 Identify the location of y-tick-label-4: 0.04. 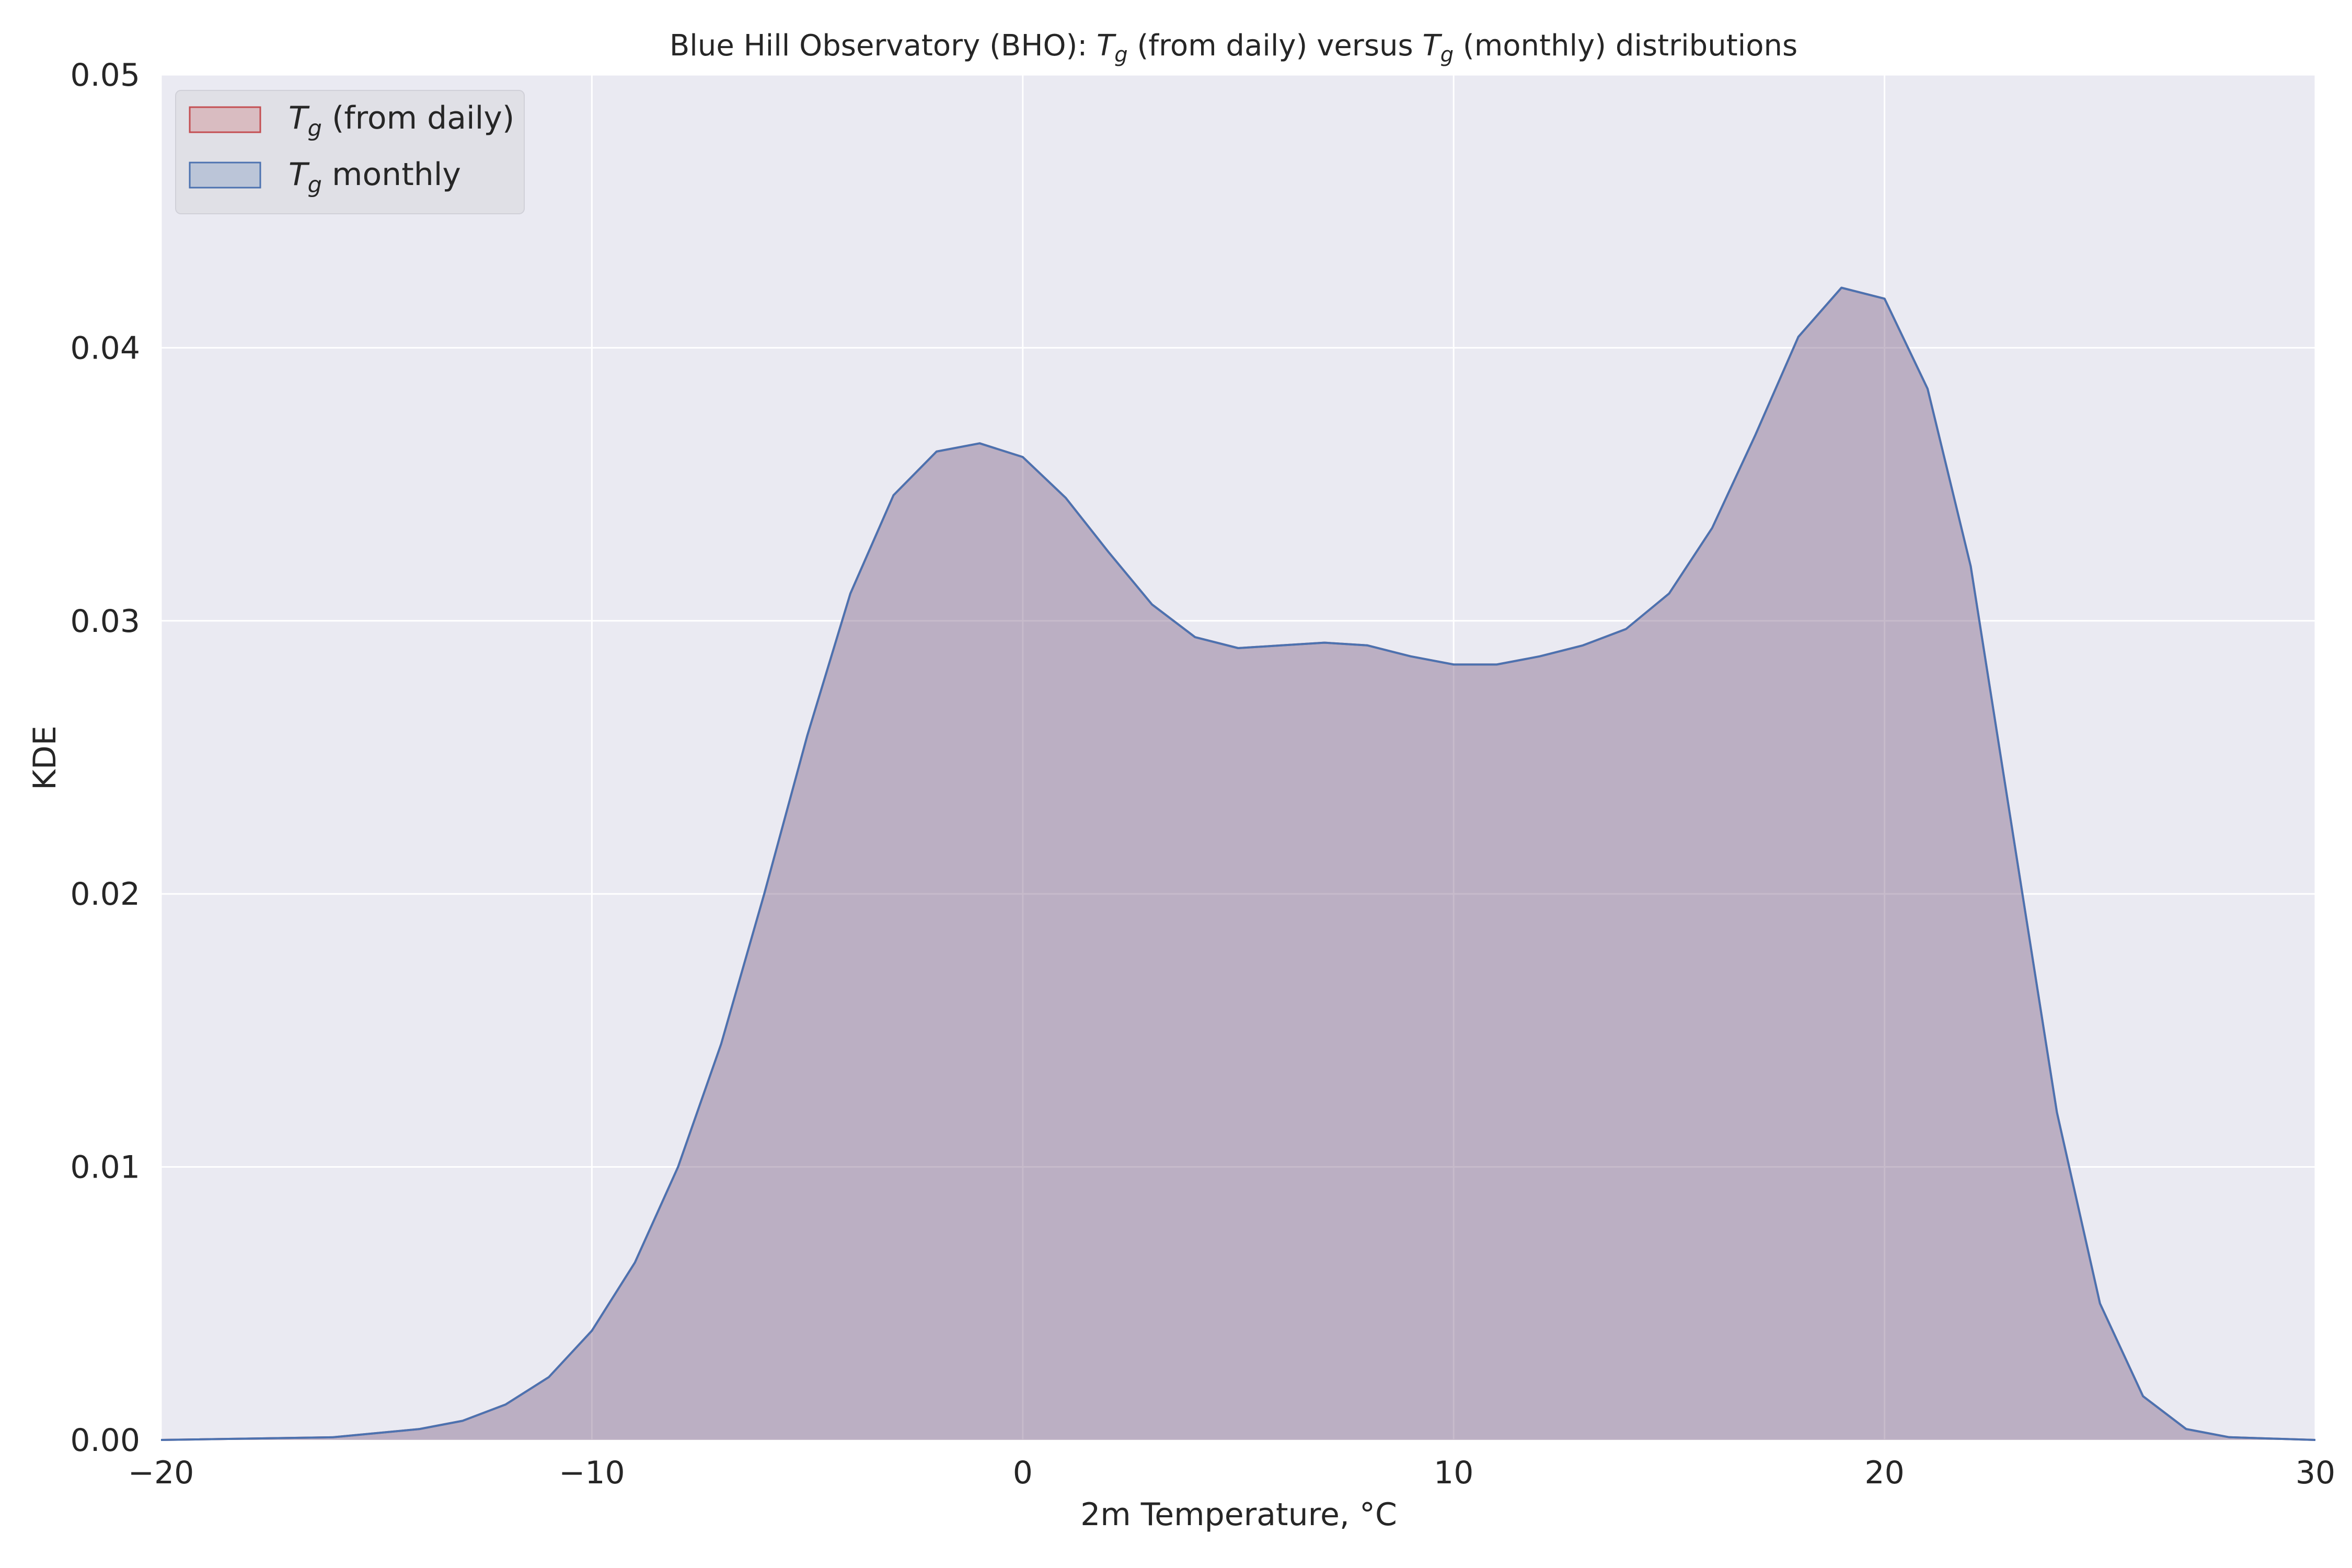
(105, 348).